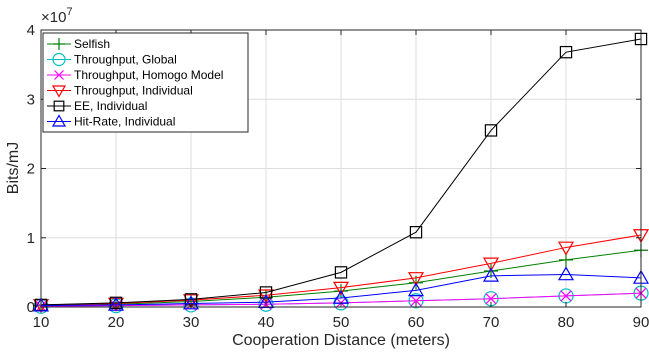 This screenshot has width=649, height=354. I want to click on x-axis-title: Cooperation Distance (meters), so click(341, 340).